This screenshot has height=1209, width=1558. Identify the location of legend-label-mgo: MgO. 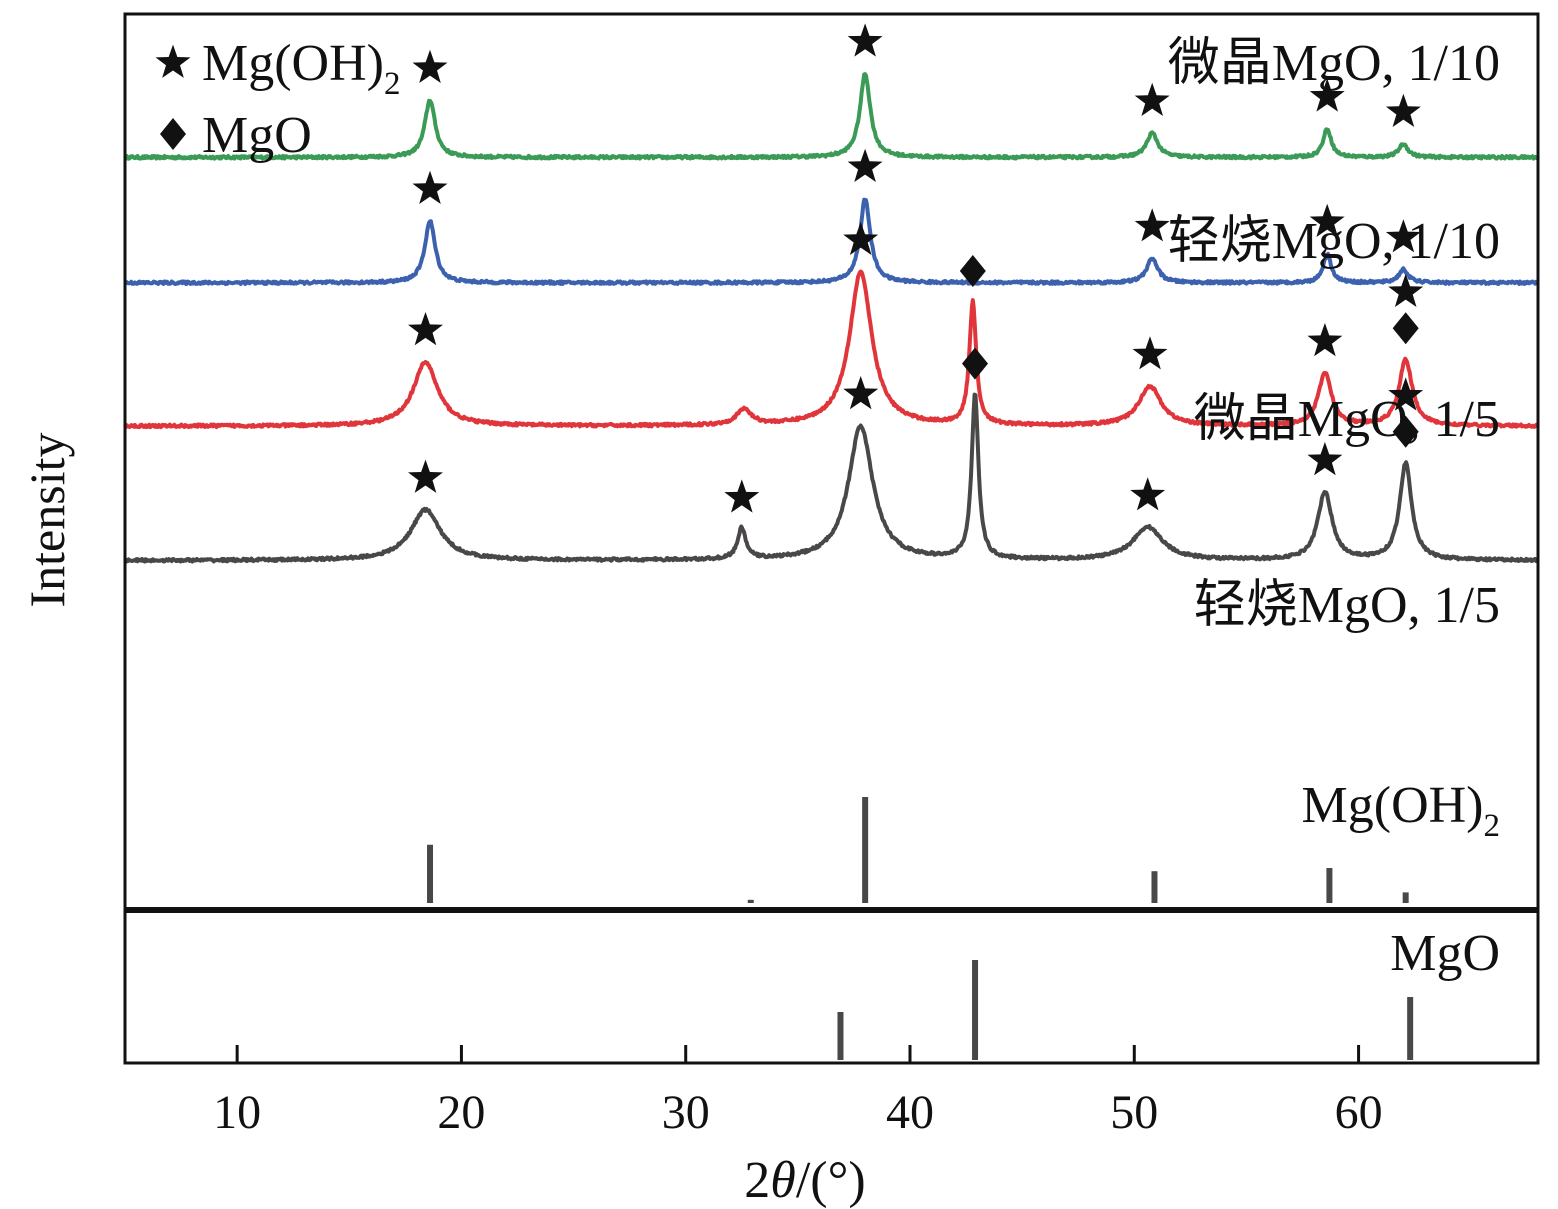
(257, 135).